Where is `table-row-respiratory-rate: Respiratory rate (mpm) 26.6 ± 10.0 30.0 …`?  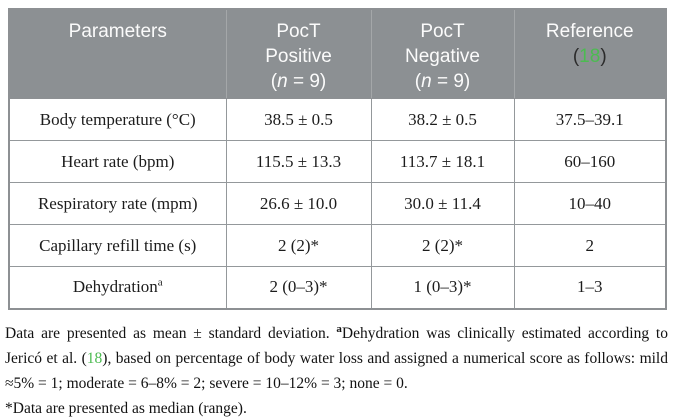 table-row-respiratory-rate: Respiratory rate (mpm) 26.6 ± 10.0 30.0 … is located at coordinates (337, 203).